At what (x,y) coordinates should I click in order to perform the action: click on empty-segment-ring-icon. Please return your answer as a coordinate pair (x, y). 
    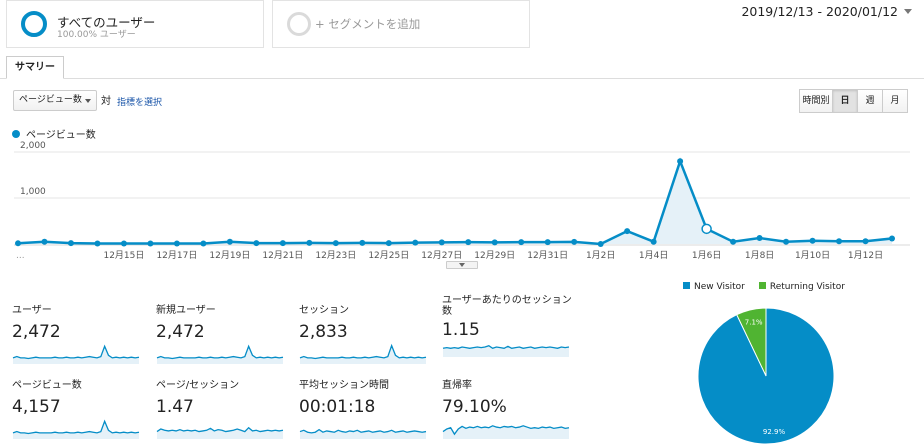
    Looking at the image, I should click on (299, 24).